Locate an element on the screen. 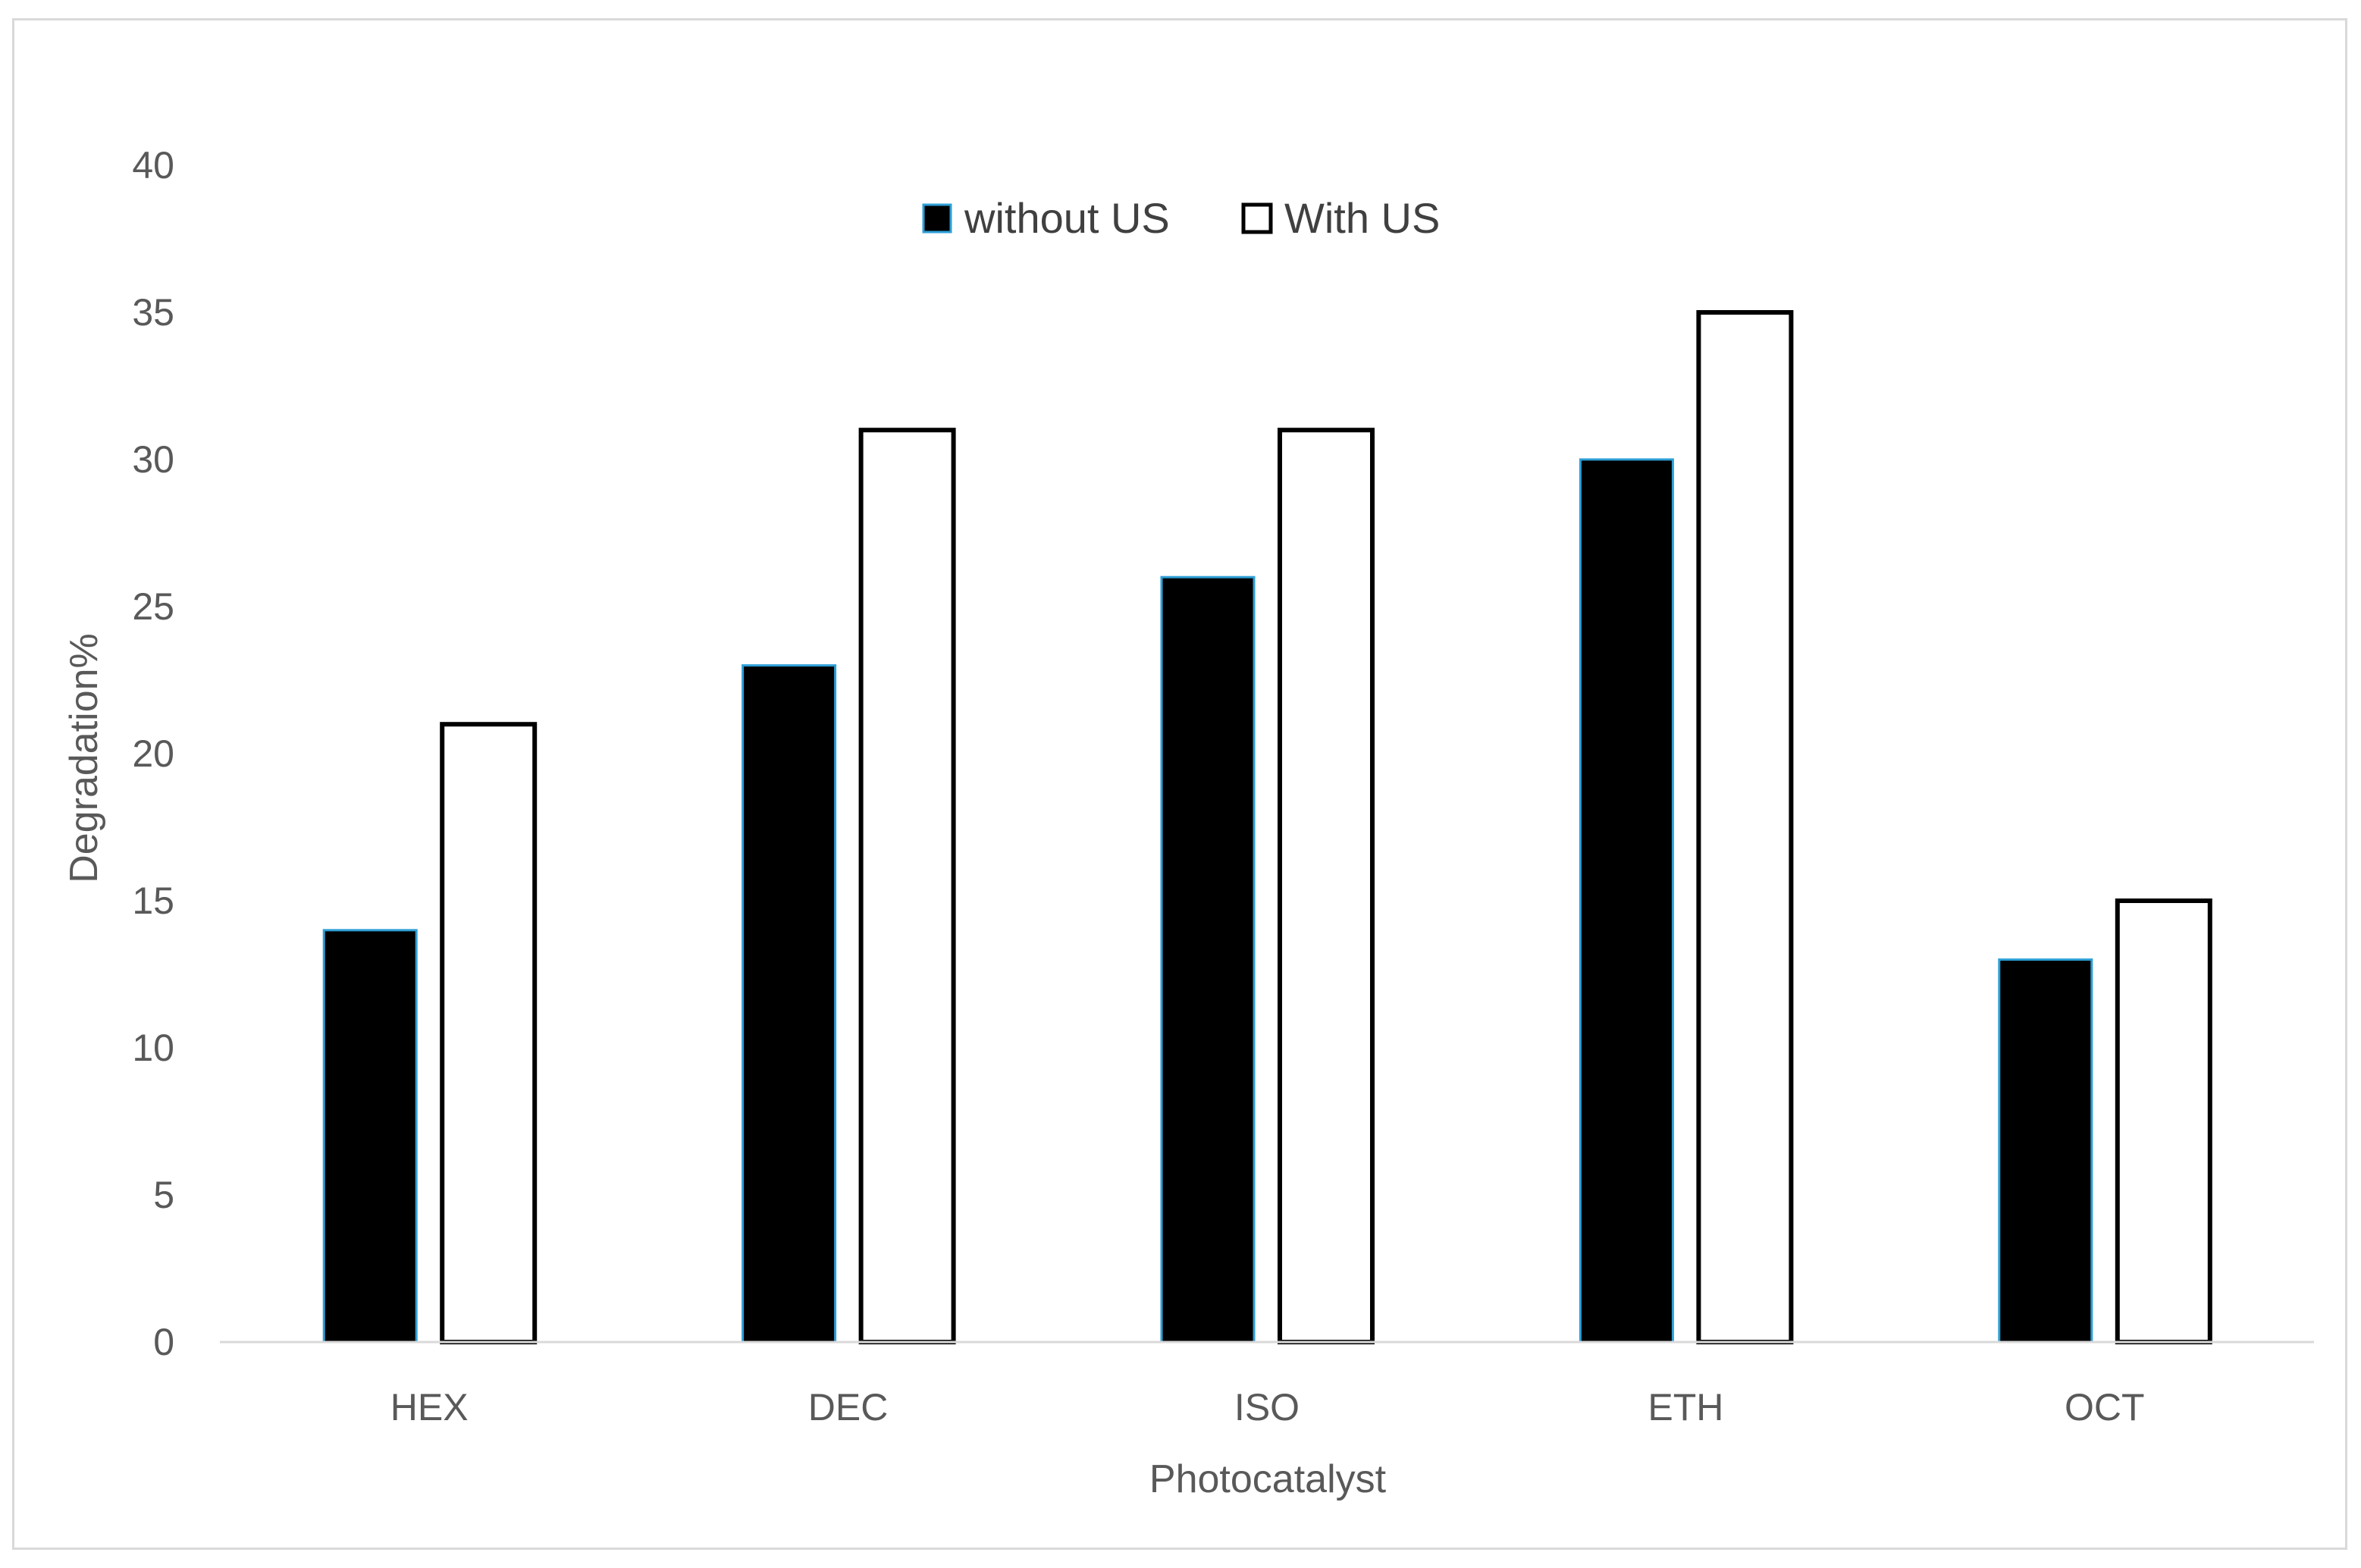 This screenshot has height=1568, width=2361. y-tick-label: 15 is located at coordinates (153, 901).